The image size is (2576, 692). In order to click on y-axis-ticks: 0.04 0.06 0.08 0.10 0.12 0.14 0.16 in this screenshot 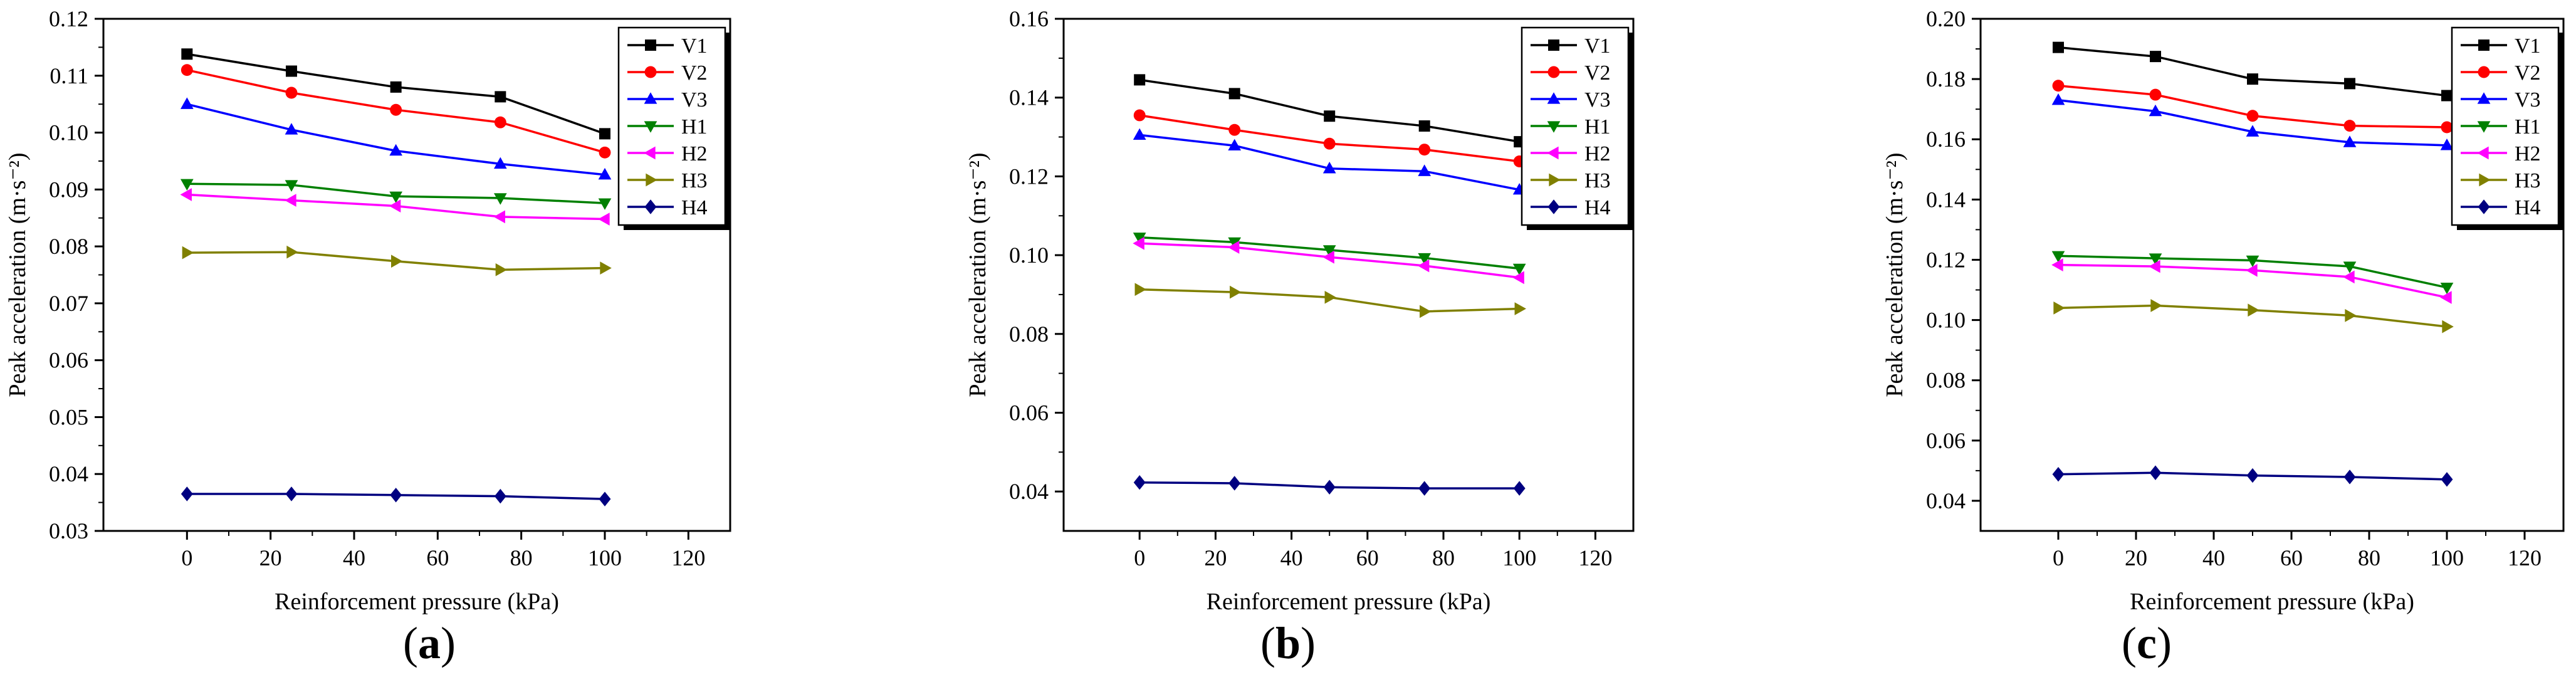, I will do `click(1036, 255)`.